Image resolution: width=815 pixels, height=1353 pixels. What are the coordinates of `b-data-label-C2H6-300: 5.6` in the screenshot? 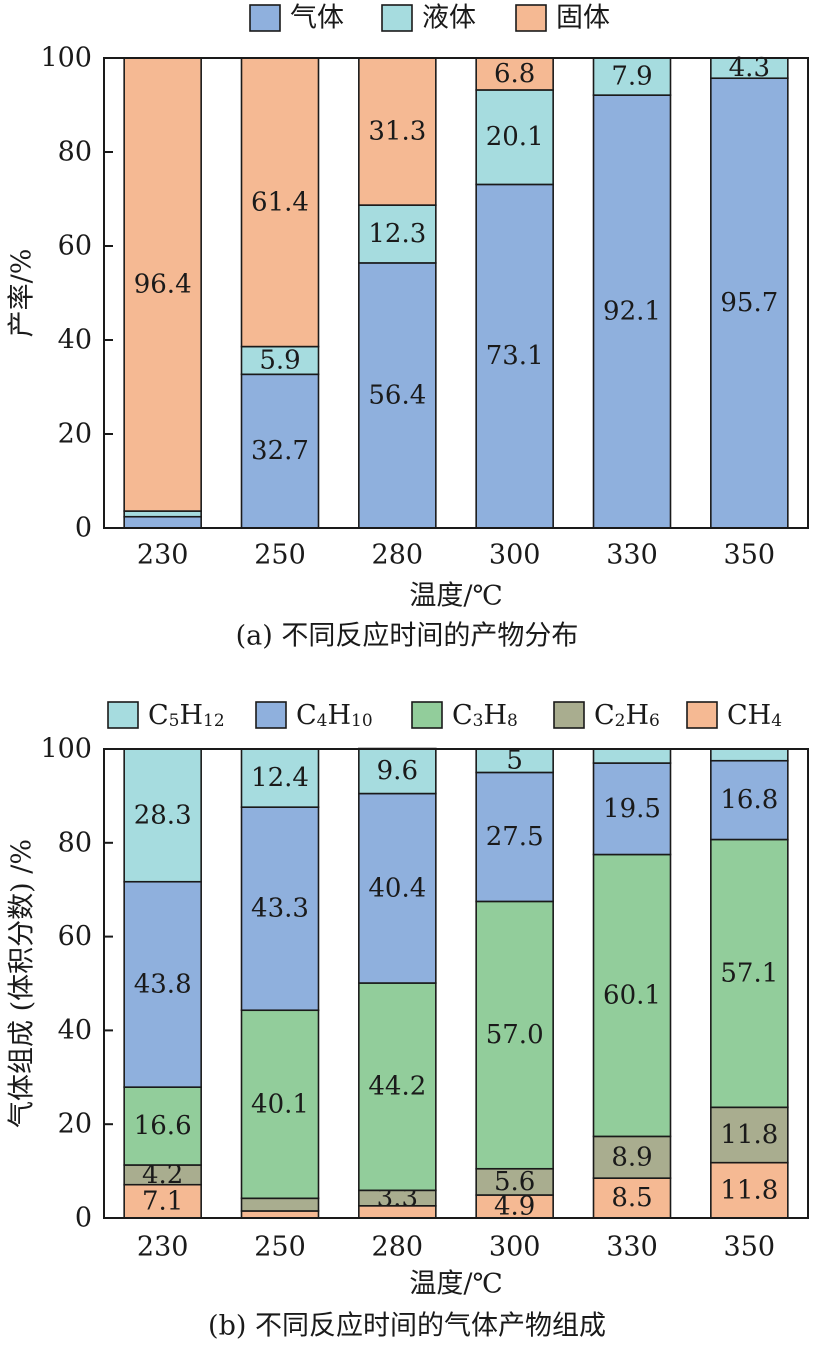 It's located at (514, 1182).